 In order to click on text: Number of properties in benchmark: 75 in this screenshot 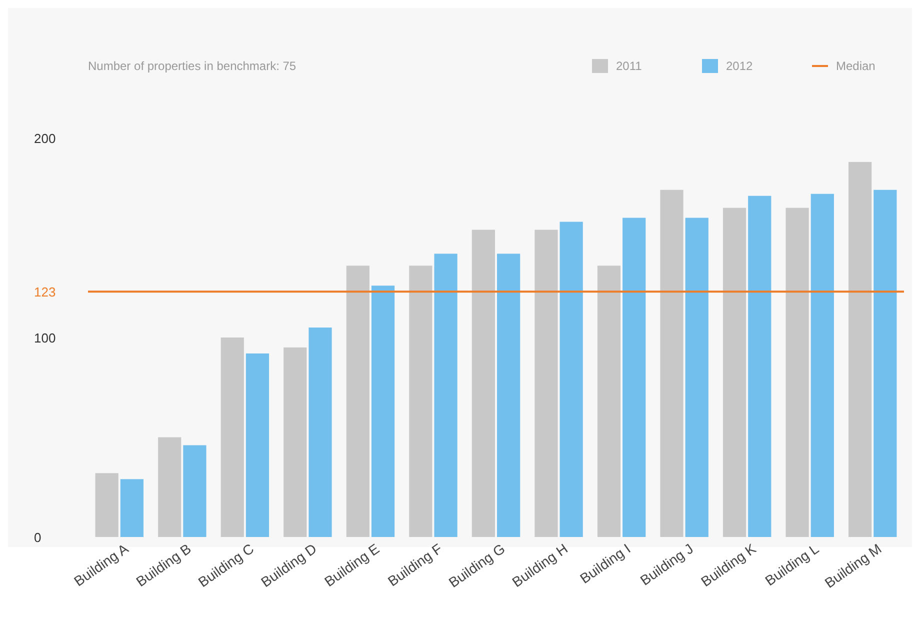, I will do `click(192, 66)`.